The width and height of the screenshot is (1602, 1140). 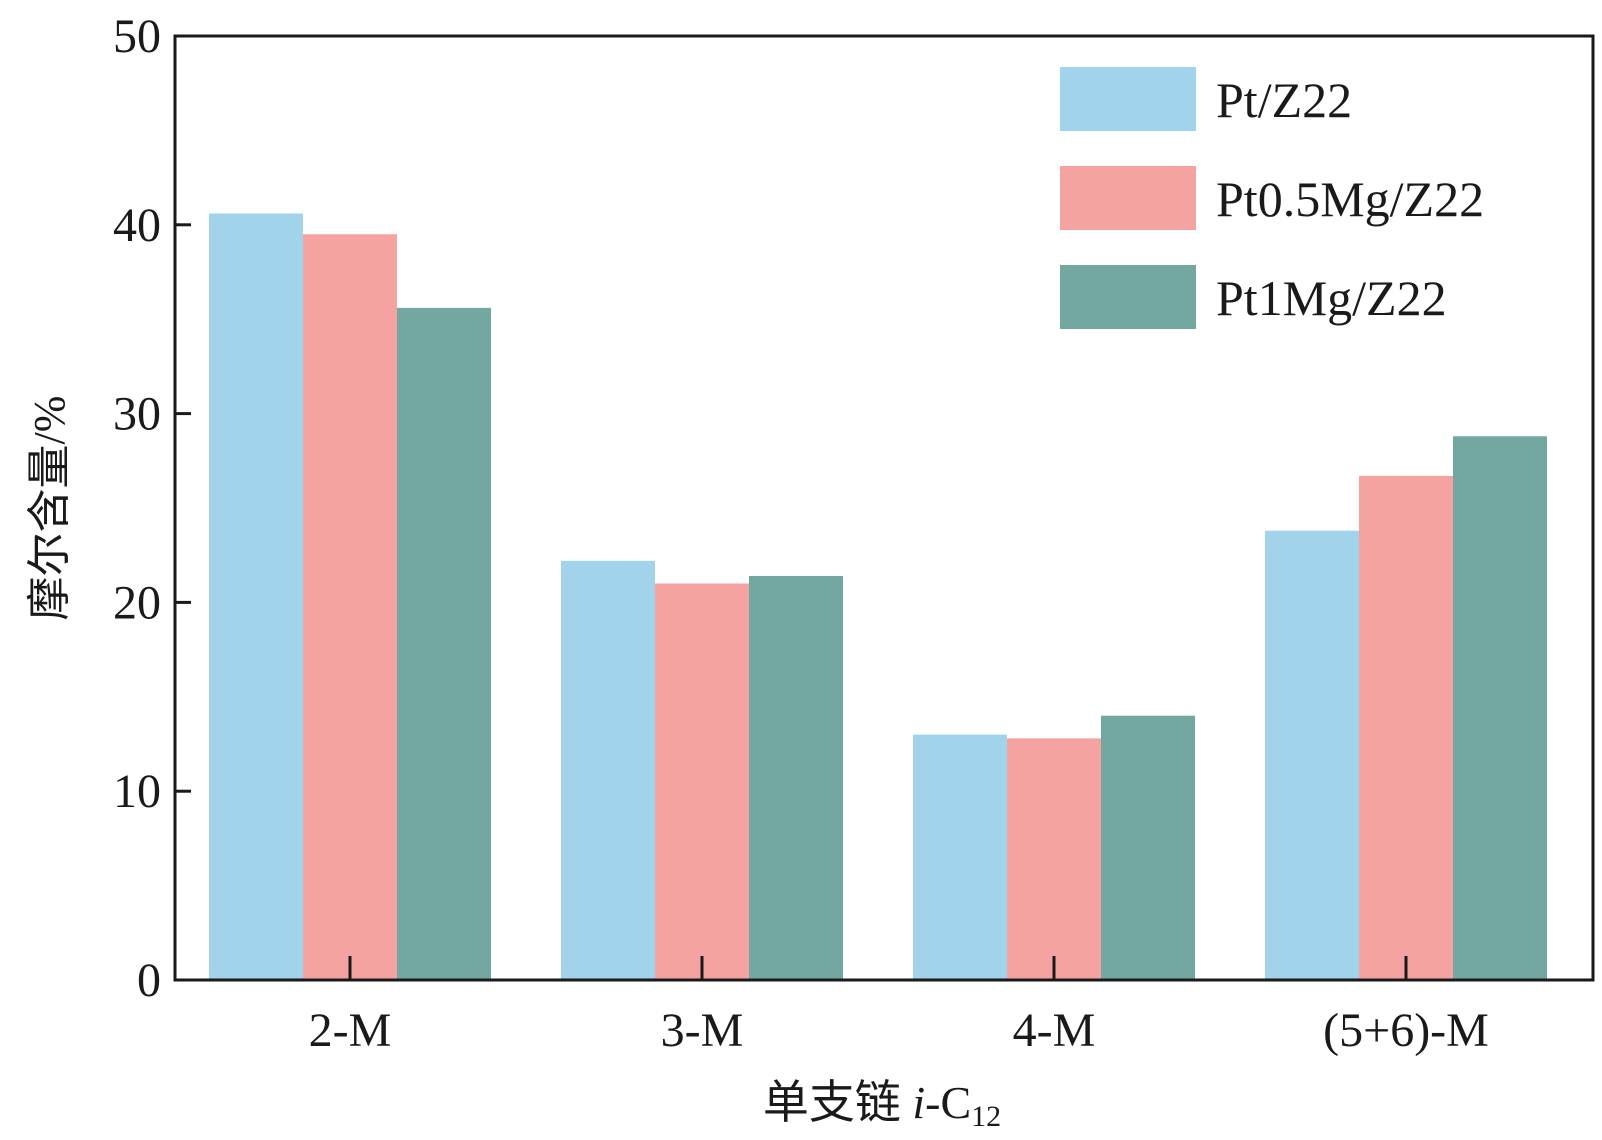 What do you see at coordinates (1128, 99) in the screenshot?
I see `legend-swatch-Pt/Z22` at bounding box center [1128, 99].